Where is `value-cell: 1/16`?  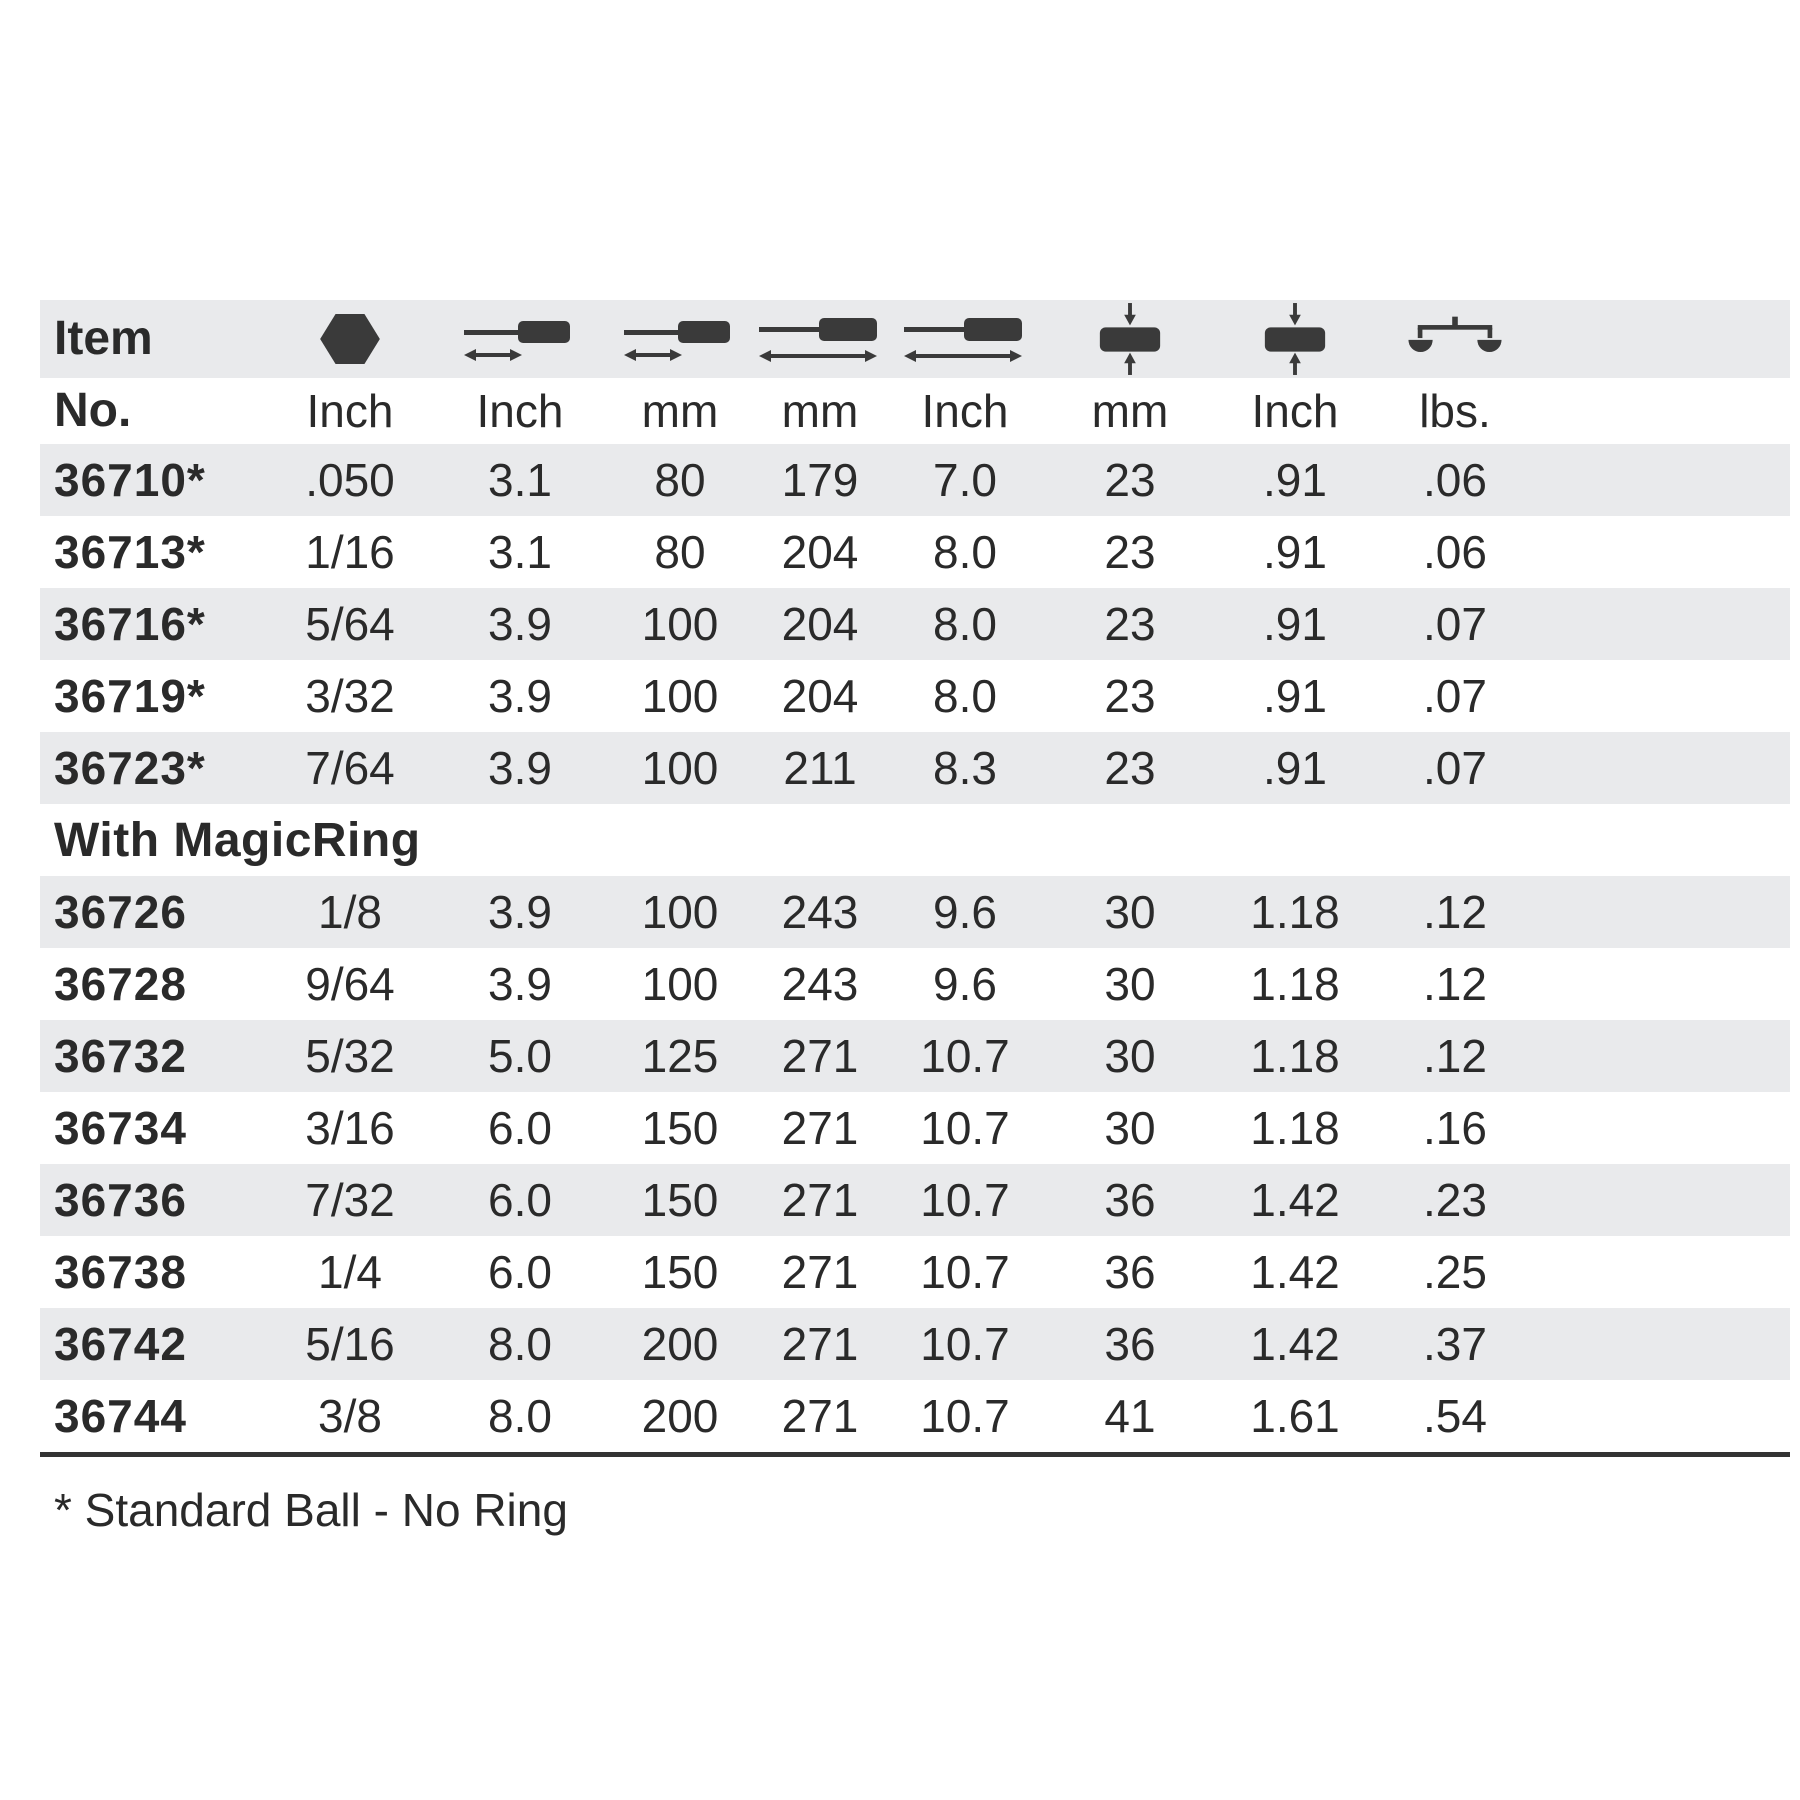
value-cell: 1/16 is located at coordinates (350, 552).